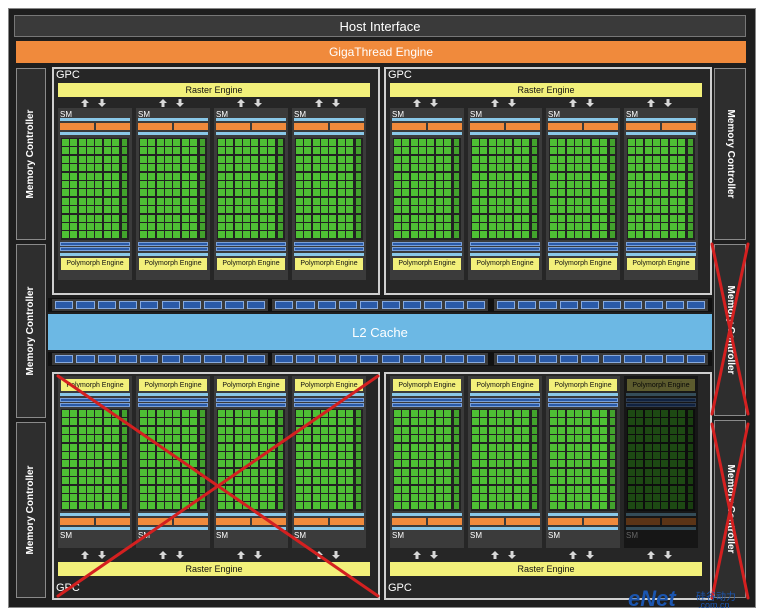  What do you see at coordinates (336, 555) in the screenshot?
I see `arrow-down-icon` at bounding box center [336, 555].